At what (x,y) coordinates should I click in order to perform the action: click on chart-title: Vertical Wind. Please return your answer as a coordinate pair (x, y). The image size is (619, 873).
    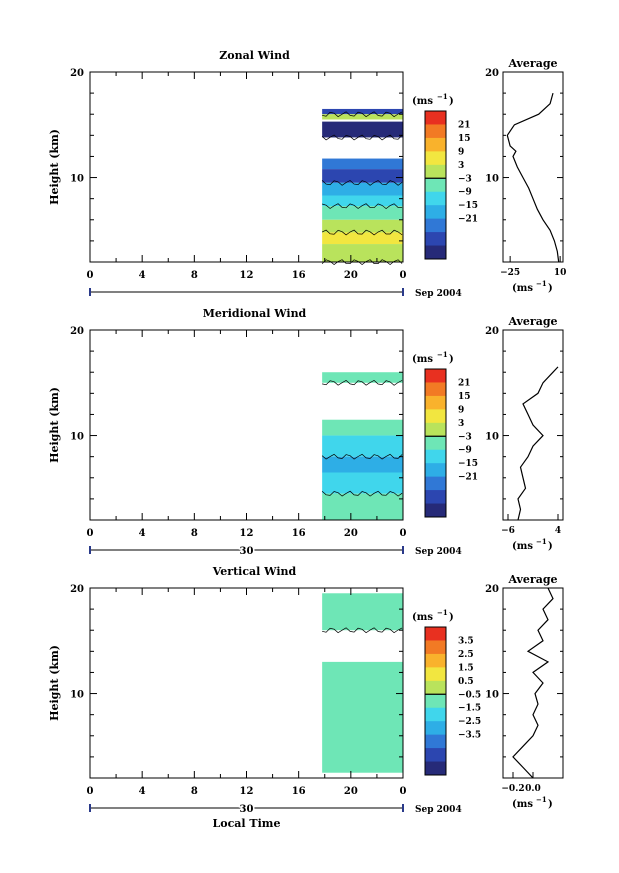
    Looking at the image, I should click on (254, 571).